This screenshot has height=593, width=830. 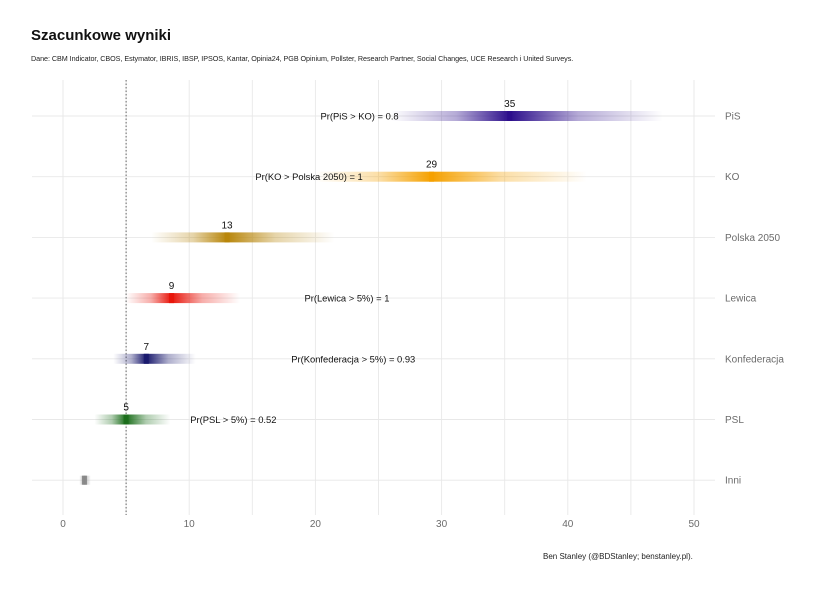 What do you see at coordinates (510, 104) in the screenshot?
I see `data-label: 35` at bounding box center [510, 104].